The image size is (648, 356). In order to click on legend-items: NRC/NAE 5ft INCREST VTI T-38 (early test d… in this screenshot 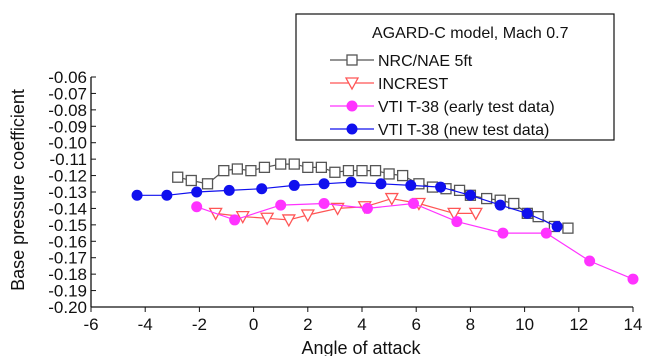, I will do `click(442, 96)`.